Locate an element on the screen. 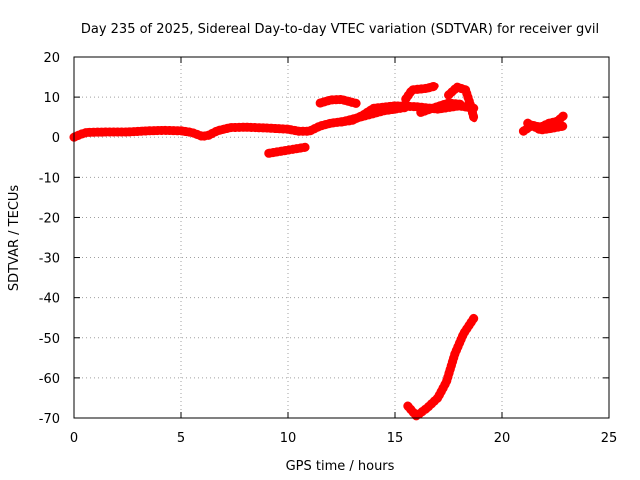  series-markers-segment-lower-mid is located at coordinates (374, 115).